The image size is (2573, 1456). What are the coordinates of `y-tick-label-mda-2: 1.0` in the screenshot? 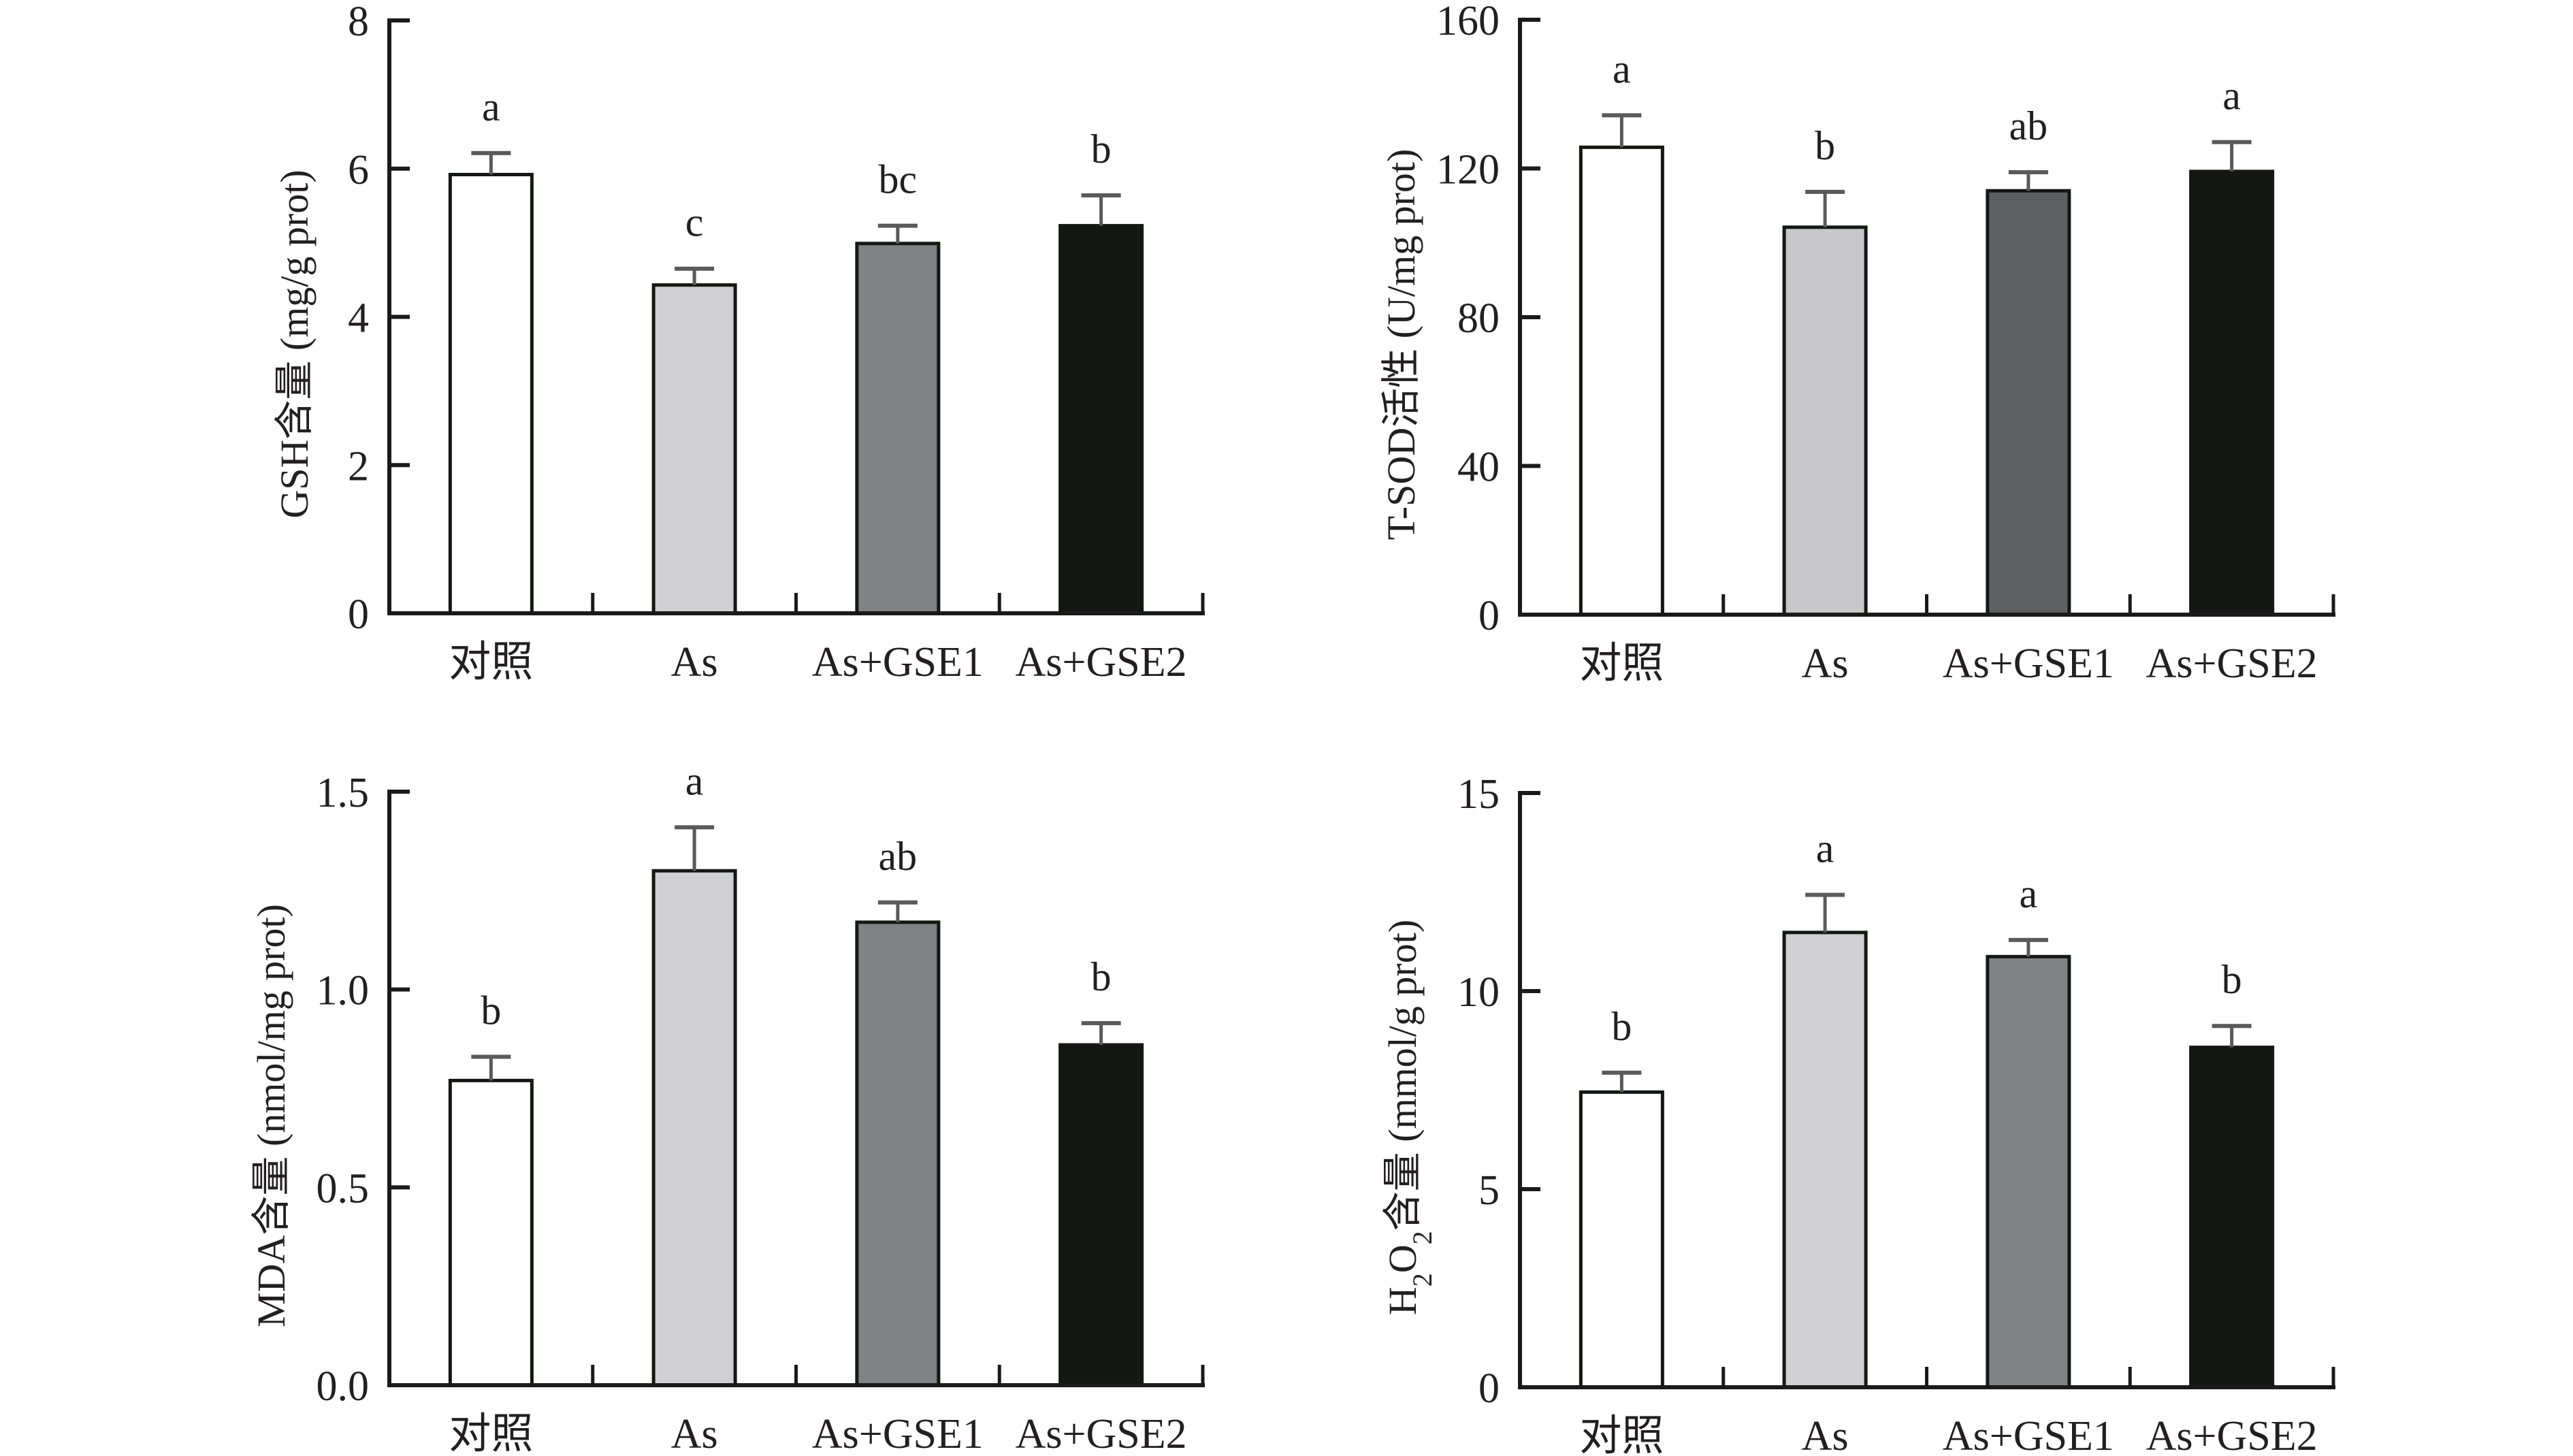 It's located at (343, 991).